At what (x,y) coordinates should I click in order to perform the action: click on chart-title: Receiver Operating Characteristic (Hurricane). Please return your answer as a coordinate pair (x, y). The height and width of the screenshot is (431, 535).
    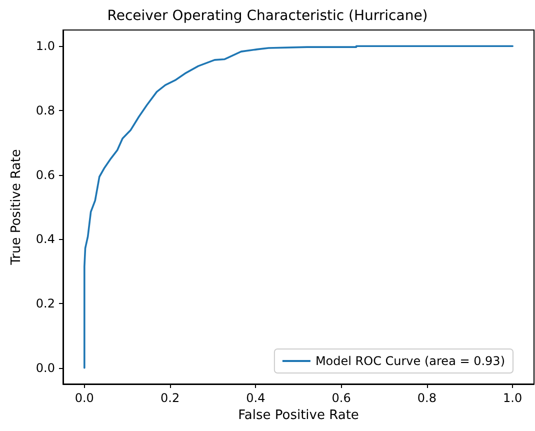
    Looking at the image, I should click on (267, 16).